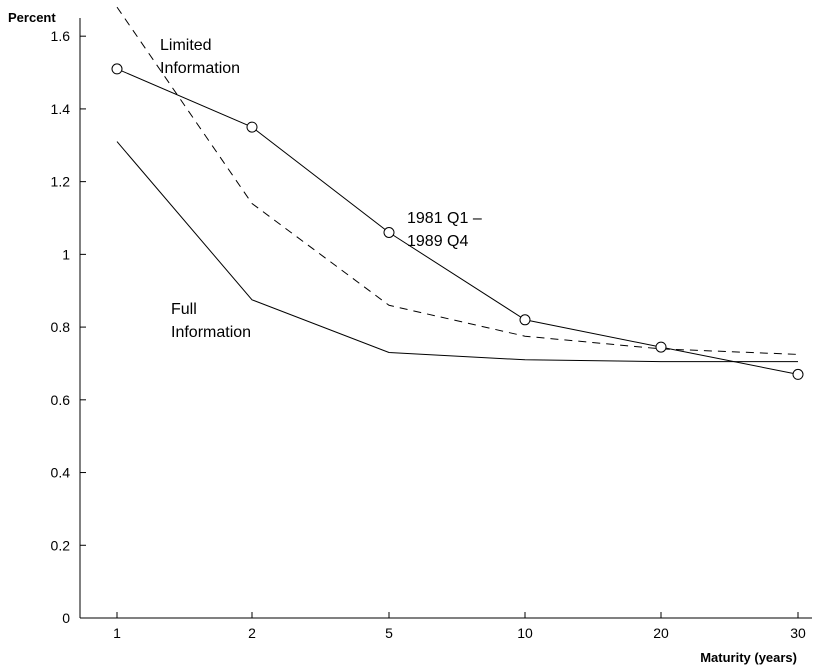 The height and width of the screenshot is (666, 824). I want to click on y-tick-label: 1.6, so click(61, 36).